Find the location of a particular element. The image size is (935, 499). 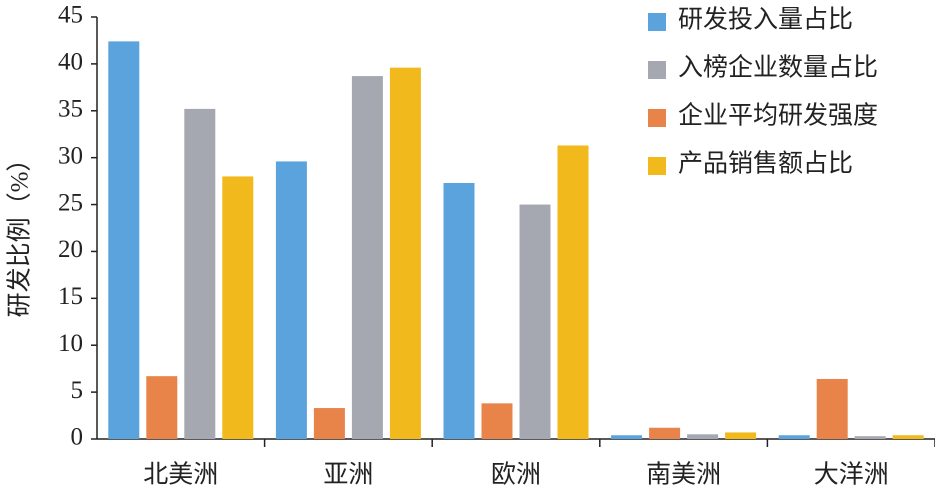

y-tick-label: 20 is located at coordinates (70, 249).